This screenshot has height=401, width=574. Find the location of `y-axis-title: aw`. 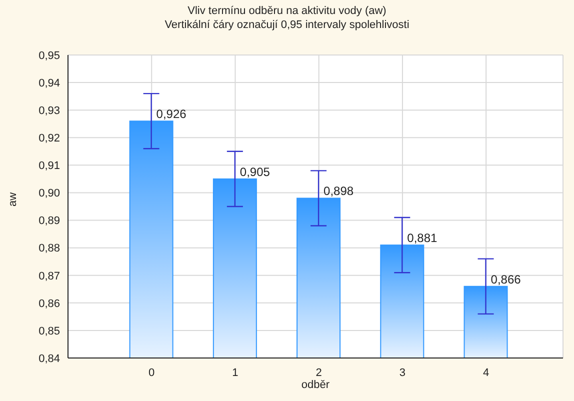

y-axis-title: aw is located at coordinates (12, 199).